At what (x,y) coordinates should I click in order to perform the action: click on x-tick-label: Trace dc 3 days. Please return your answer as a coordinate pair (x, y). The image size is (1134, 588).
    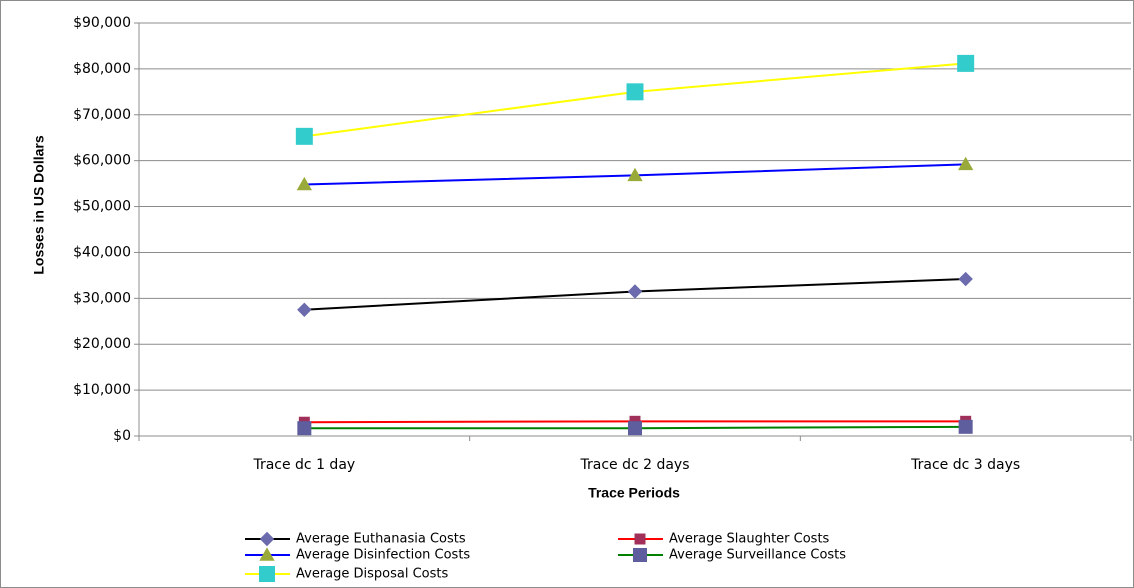
    Looking at the image, I should click on (965, 465).